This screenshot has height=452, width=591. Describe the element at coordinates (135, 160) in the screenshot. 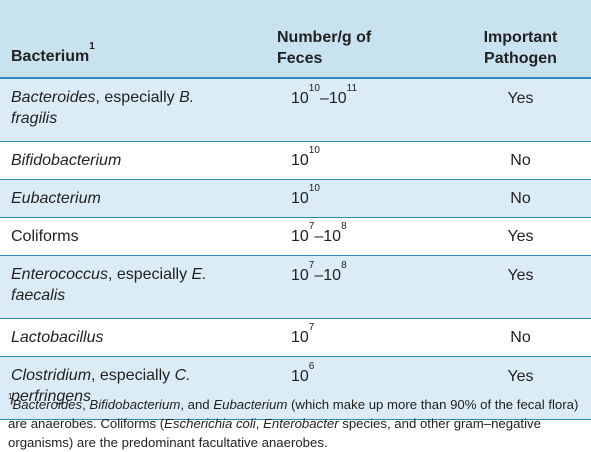

I see `bacterium-cell: Bifidobacterium` at that location.